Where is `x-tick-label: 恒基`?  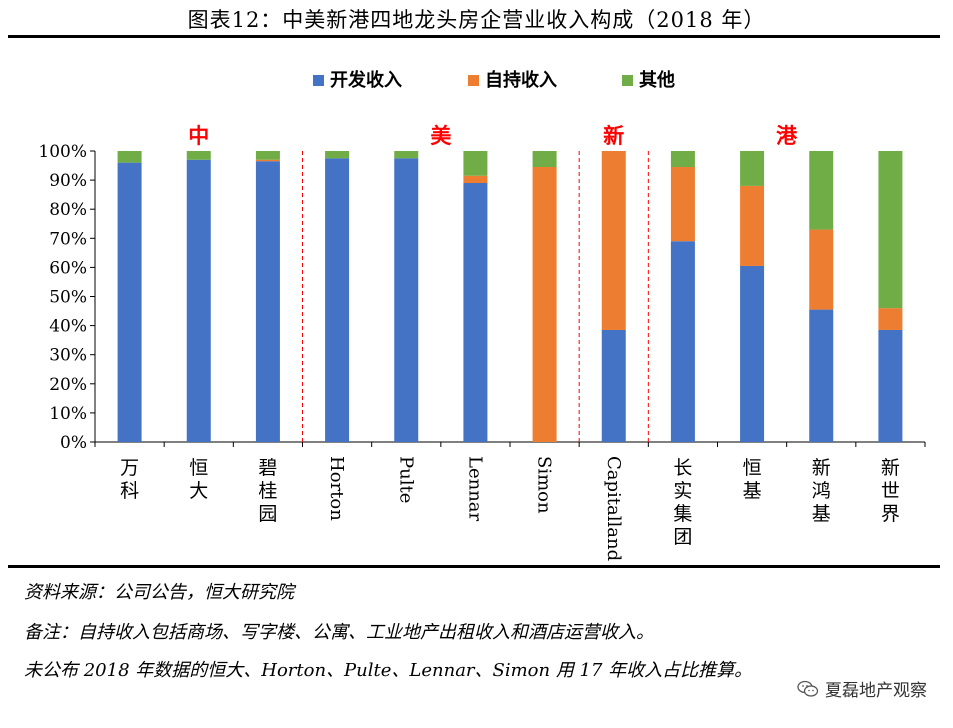 x-tick-label: 恒基 is located at coordinates (752, 479).